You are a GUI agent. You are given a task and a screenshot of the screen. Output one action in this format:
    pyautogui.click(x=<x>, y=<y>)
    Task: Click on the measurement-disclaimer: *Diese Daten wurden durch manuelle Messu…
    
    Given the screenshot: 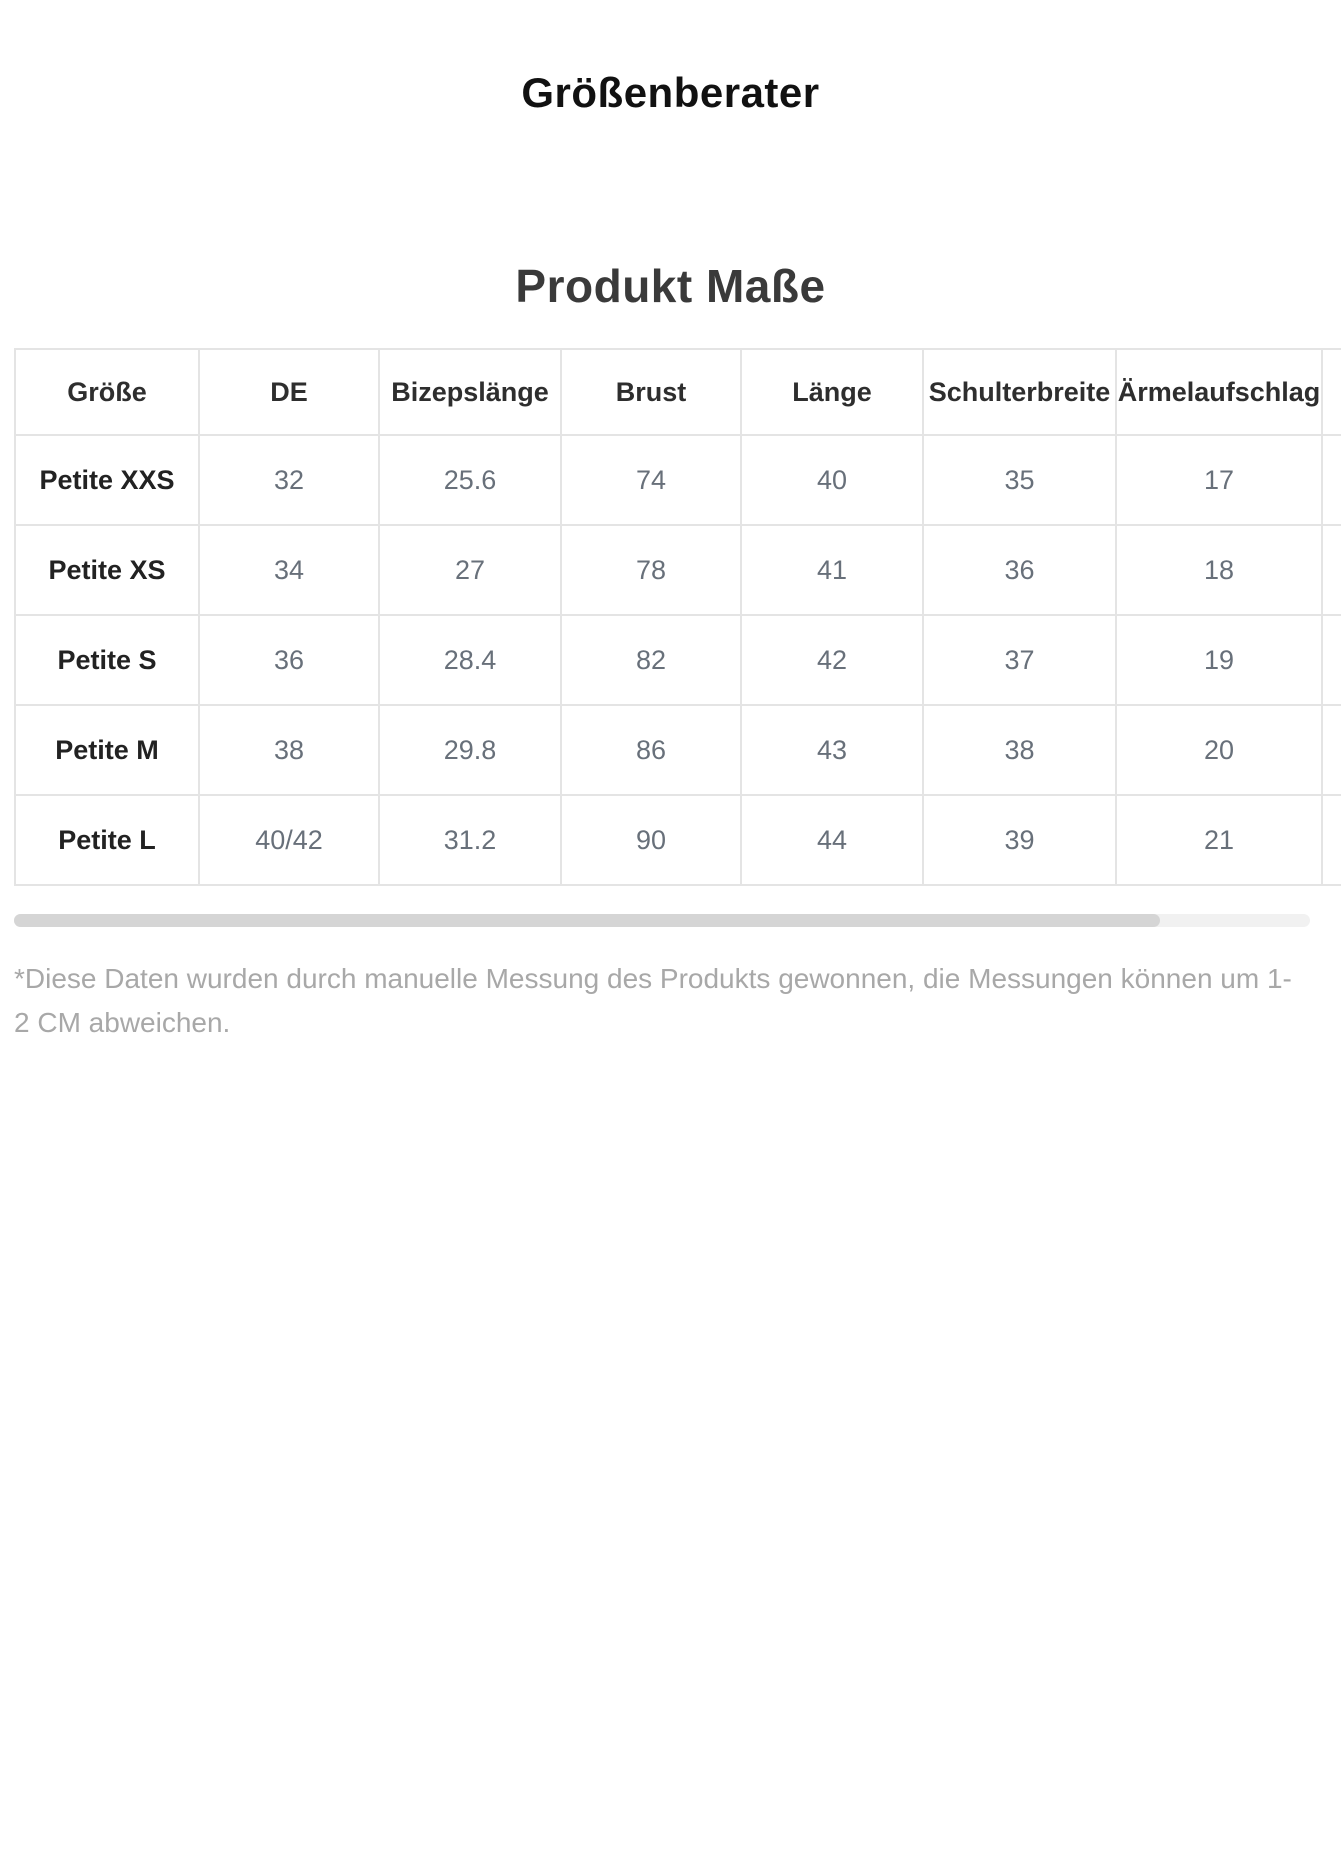 What is the action you would take?
    pyautogui.click(x=653, y=1000)
    